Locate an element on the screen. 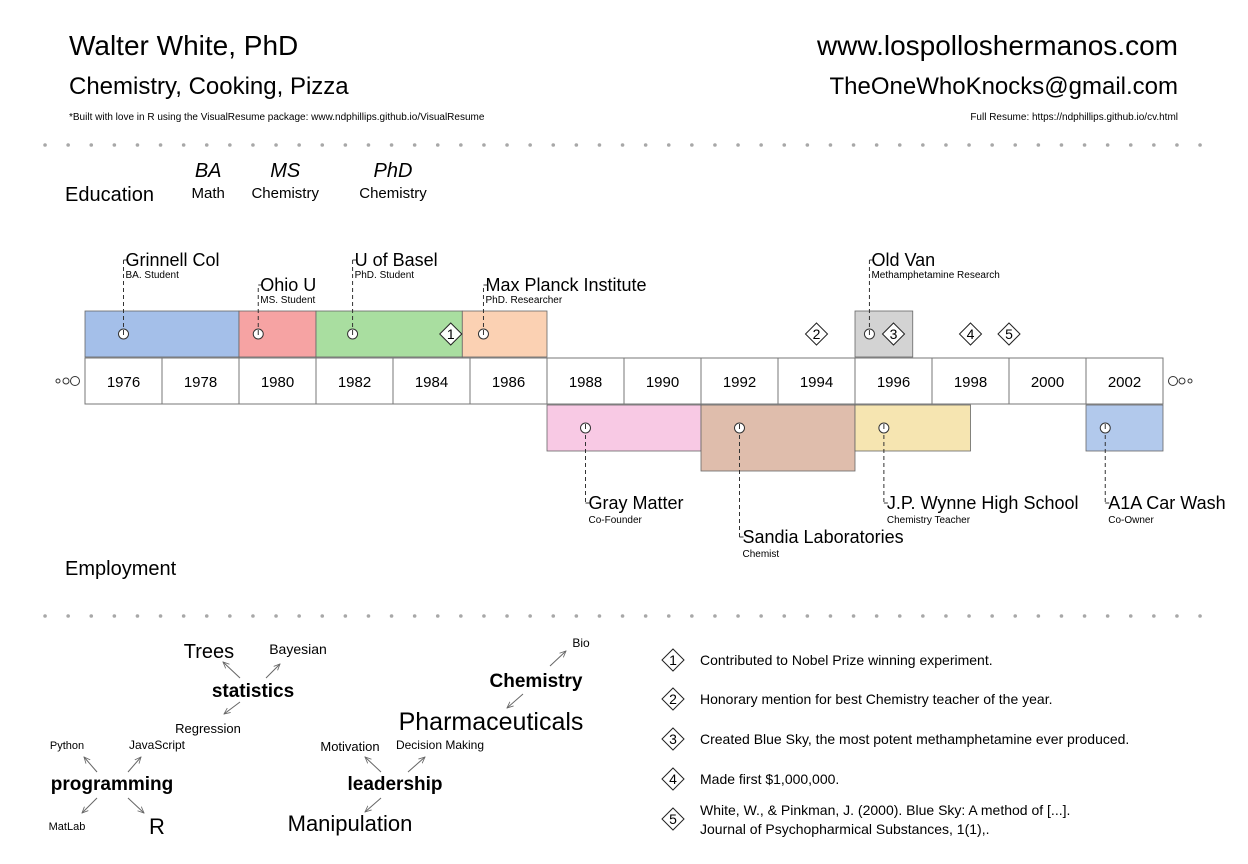 The width and height of the screenshot is (1248, 864). timeline-item-subtitle: Chemist is located at coordinates (761, 554).